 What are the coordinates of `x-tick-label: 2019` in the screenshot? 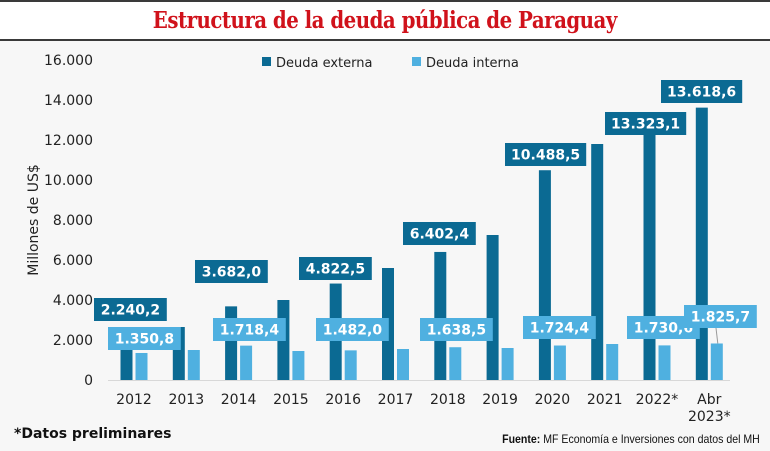 It's located at (500, 400).